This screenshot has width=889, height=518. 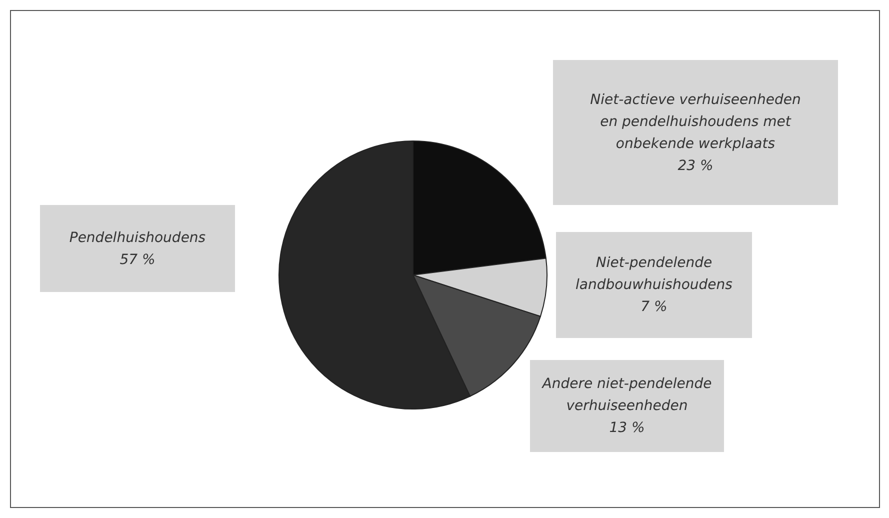 What do you see at coordinates (627, 428) in the screenshot?
I see `data-label: 13 %` at bounding box center [627, 428].